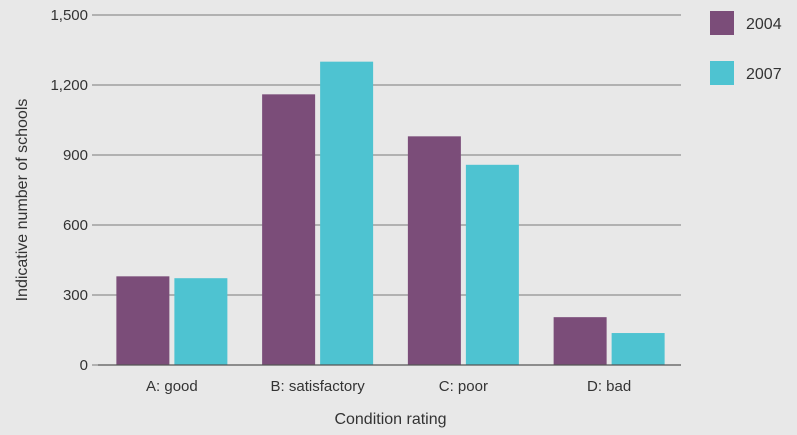  Describe the element at coordinates (318, 386) in the screenshot. I see `x-tick-label: B: satisfactory` at that location.